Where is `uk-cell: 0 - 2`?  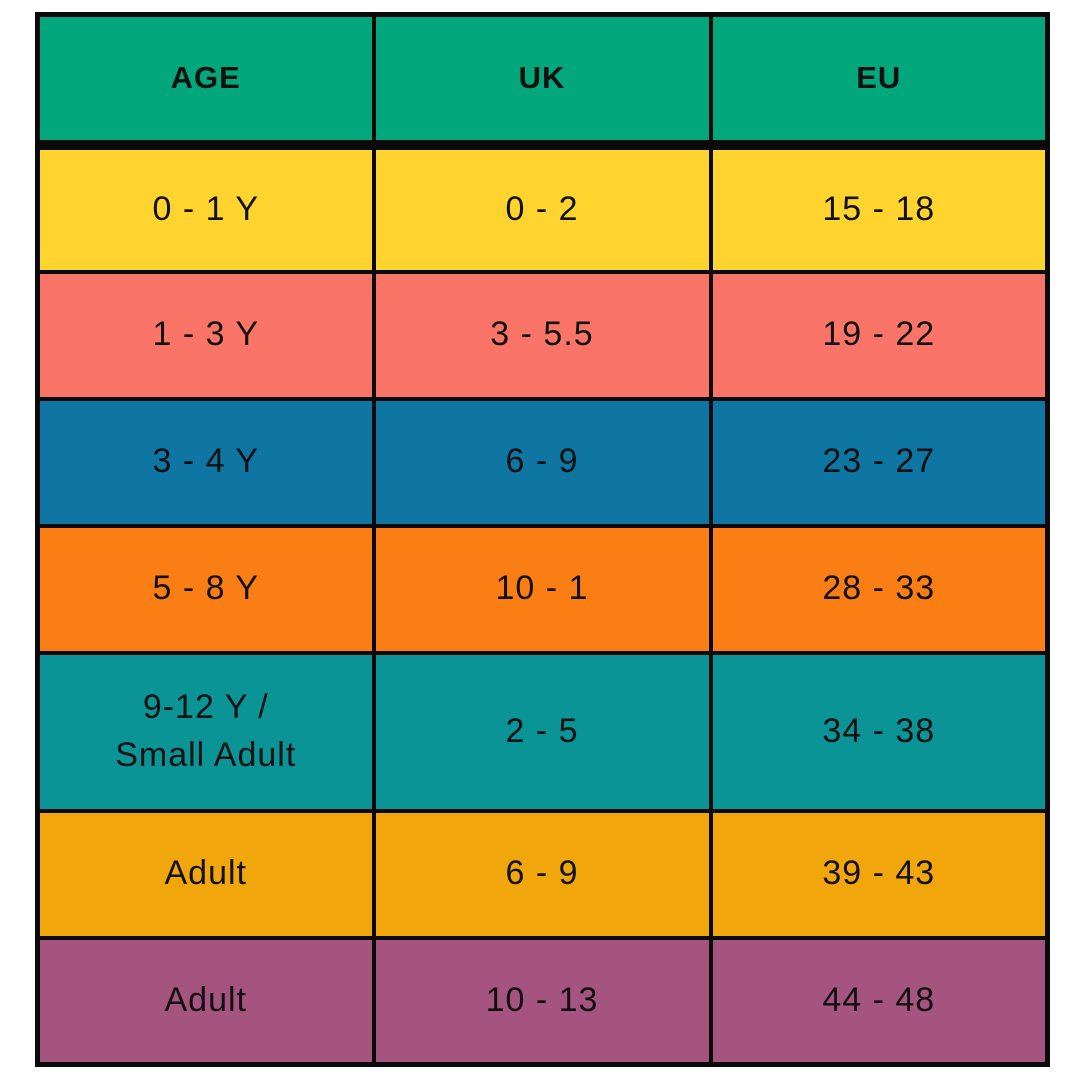
uk-cell: 0 - 2 is located at coordinates (542, 208).